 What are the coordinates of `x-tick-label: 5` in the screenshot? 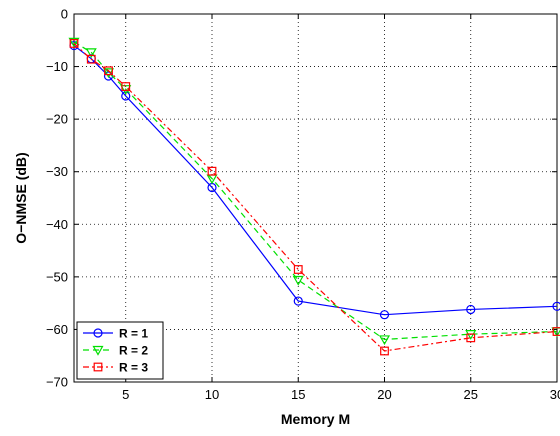 It's located at (125, 394).